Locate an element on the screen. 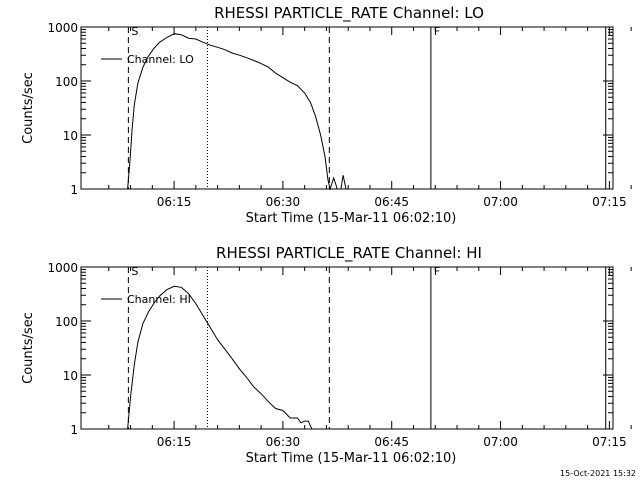 The height and width of the screenshot is (480, 640). legend-label: Channel: HI is located at coordinates (159, 299).